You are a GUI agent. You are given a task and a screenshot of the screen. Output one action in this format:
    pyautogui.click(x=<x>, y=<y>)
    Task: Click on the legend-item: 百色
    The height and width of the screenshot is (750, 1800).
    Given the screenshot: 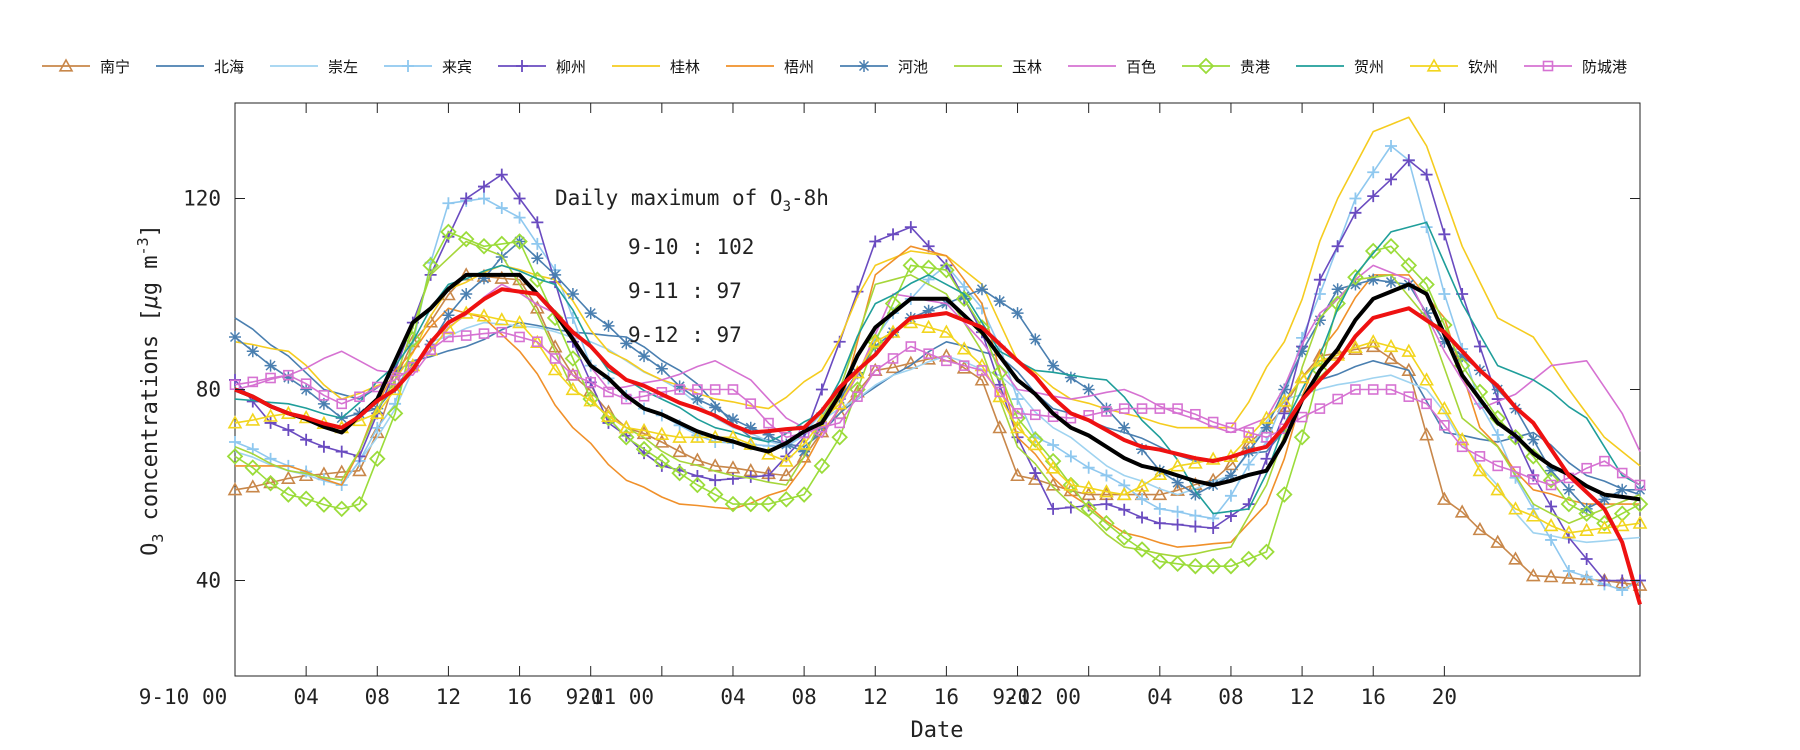 What is the action you would take?
    pyautogui.click(x=1112, y=67)
    